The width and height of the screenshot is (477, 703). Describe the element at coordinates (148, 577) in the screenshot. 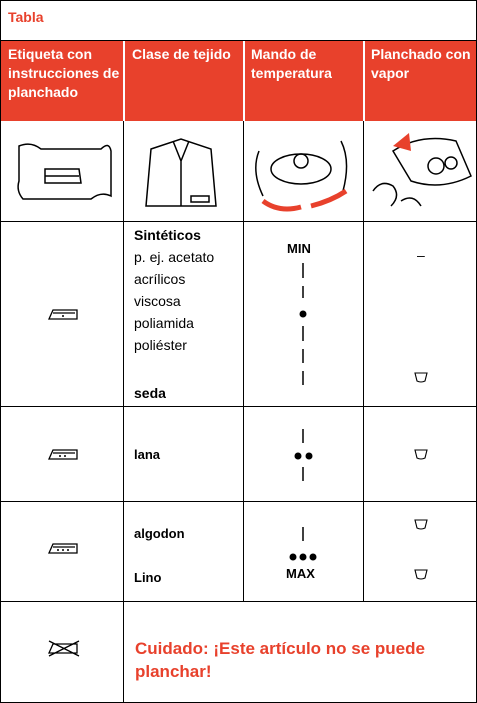

I see `fabric: Lino` at that location.